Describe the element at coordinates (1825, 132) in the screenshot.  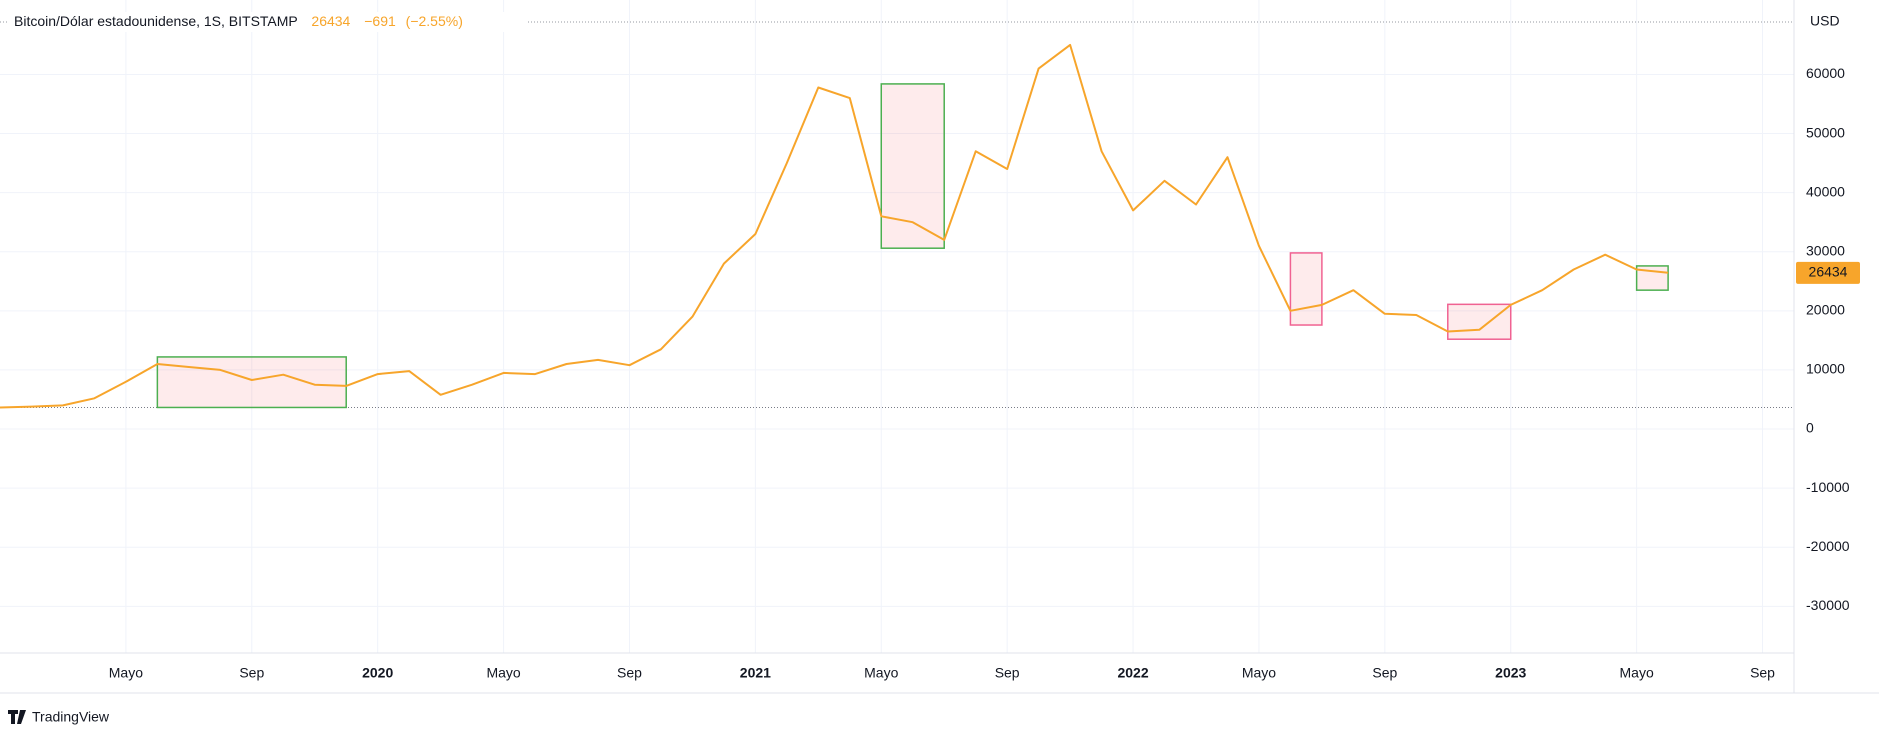
I see `y-tick-label: 50000` at that location.